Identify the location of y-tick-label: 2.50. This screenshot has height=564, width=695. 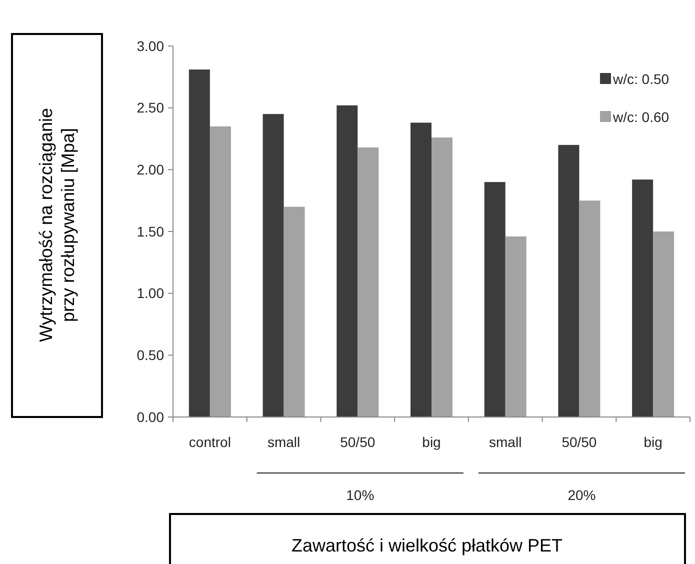
(150, 108).